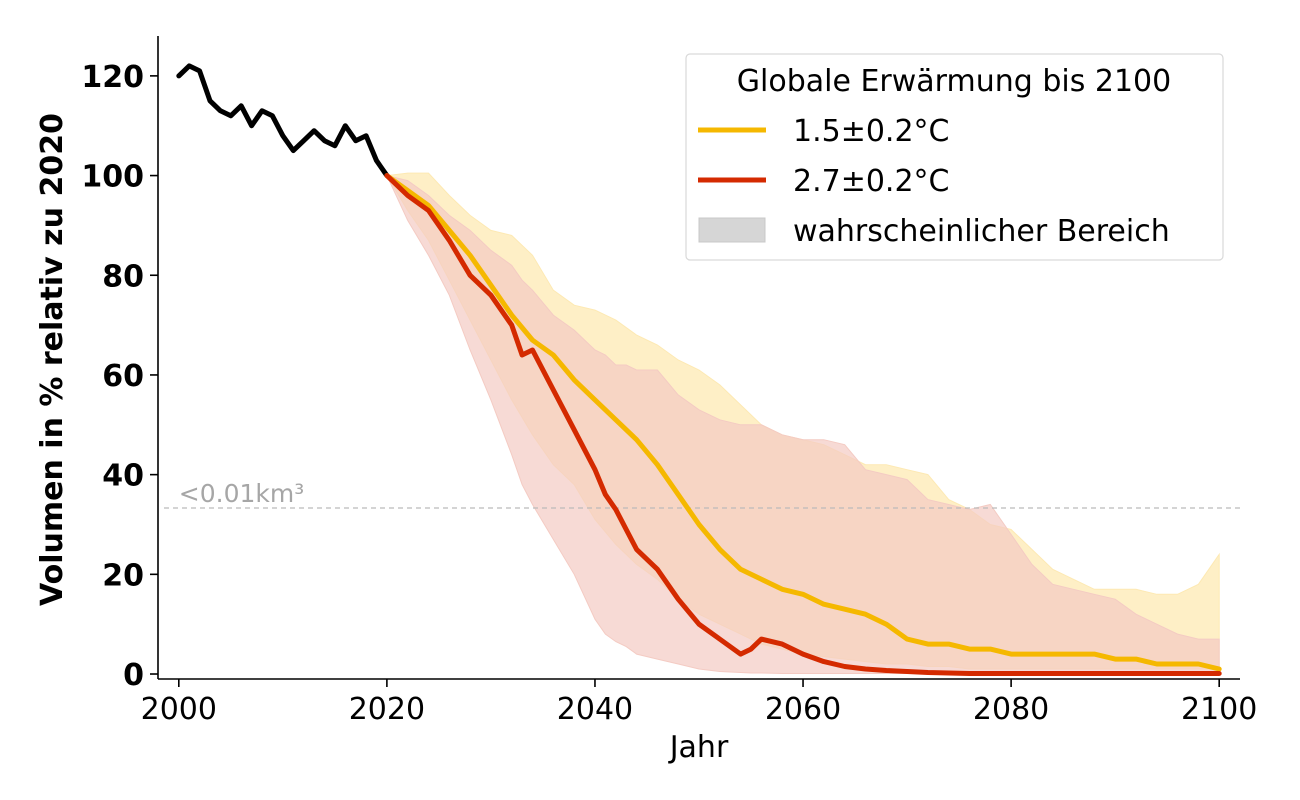  I want to click on y-tick-label: 100, so click(112, 177).